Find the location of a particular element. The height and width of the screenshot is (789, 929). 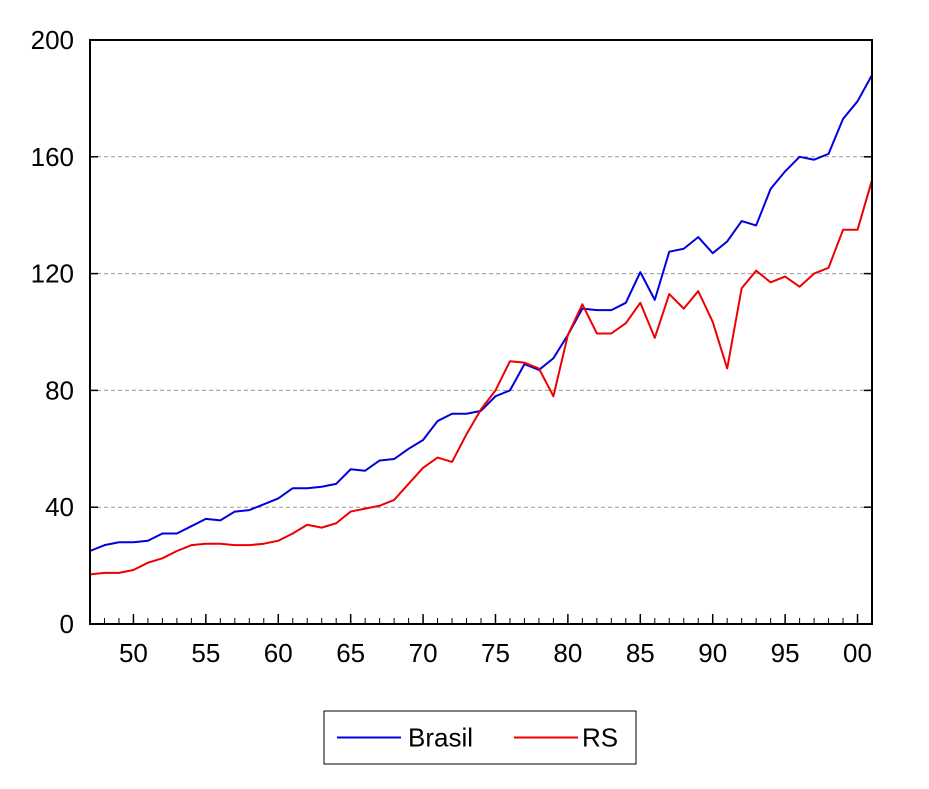

x-tick-label: 80 is located at coordinates (567, 653).